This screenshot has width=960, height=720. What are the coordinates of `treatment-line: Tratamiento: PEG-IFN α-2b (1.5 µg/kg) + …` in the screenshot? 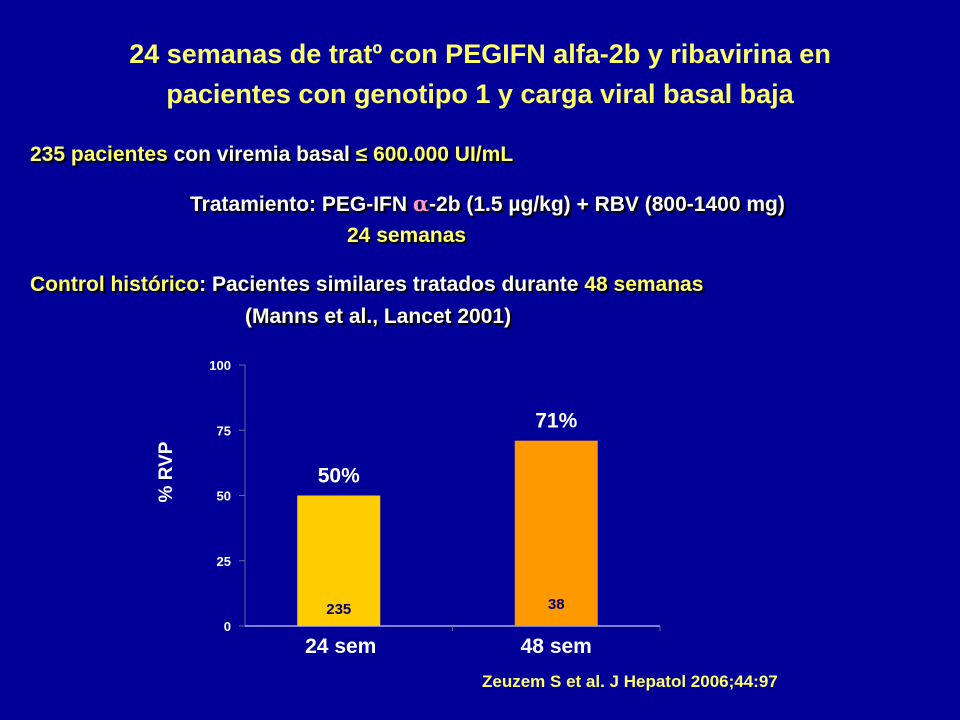 It's located at (487, 204).